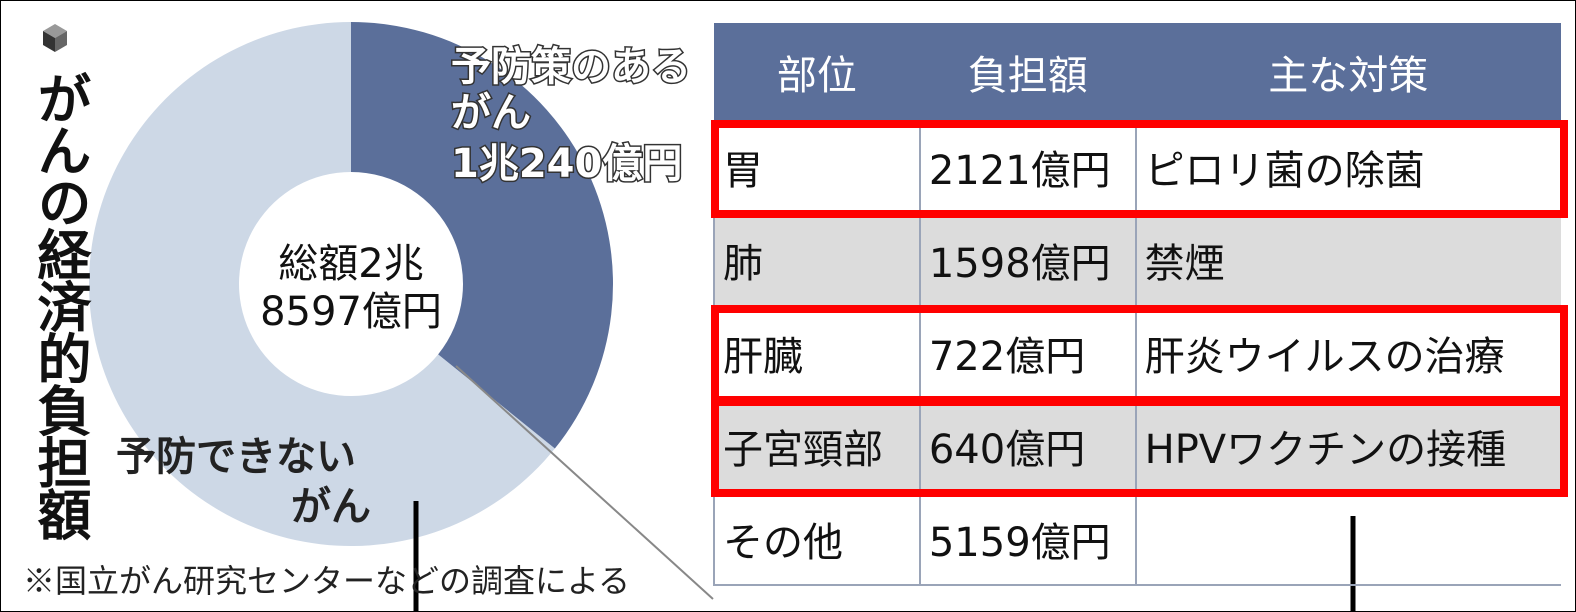 This screenshot has width=1576, height=612. I want to click on header-cell: 部位, so click(817, 72).